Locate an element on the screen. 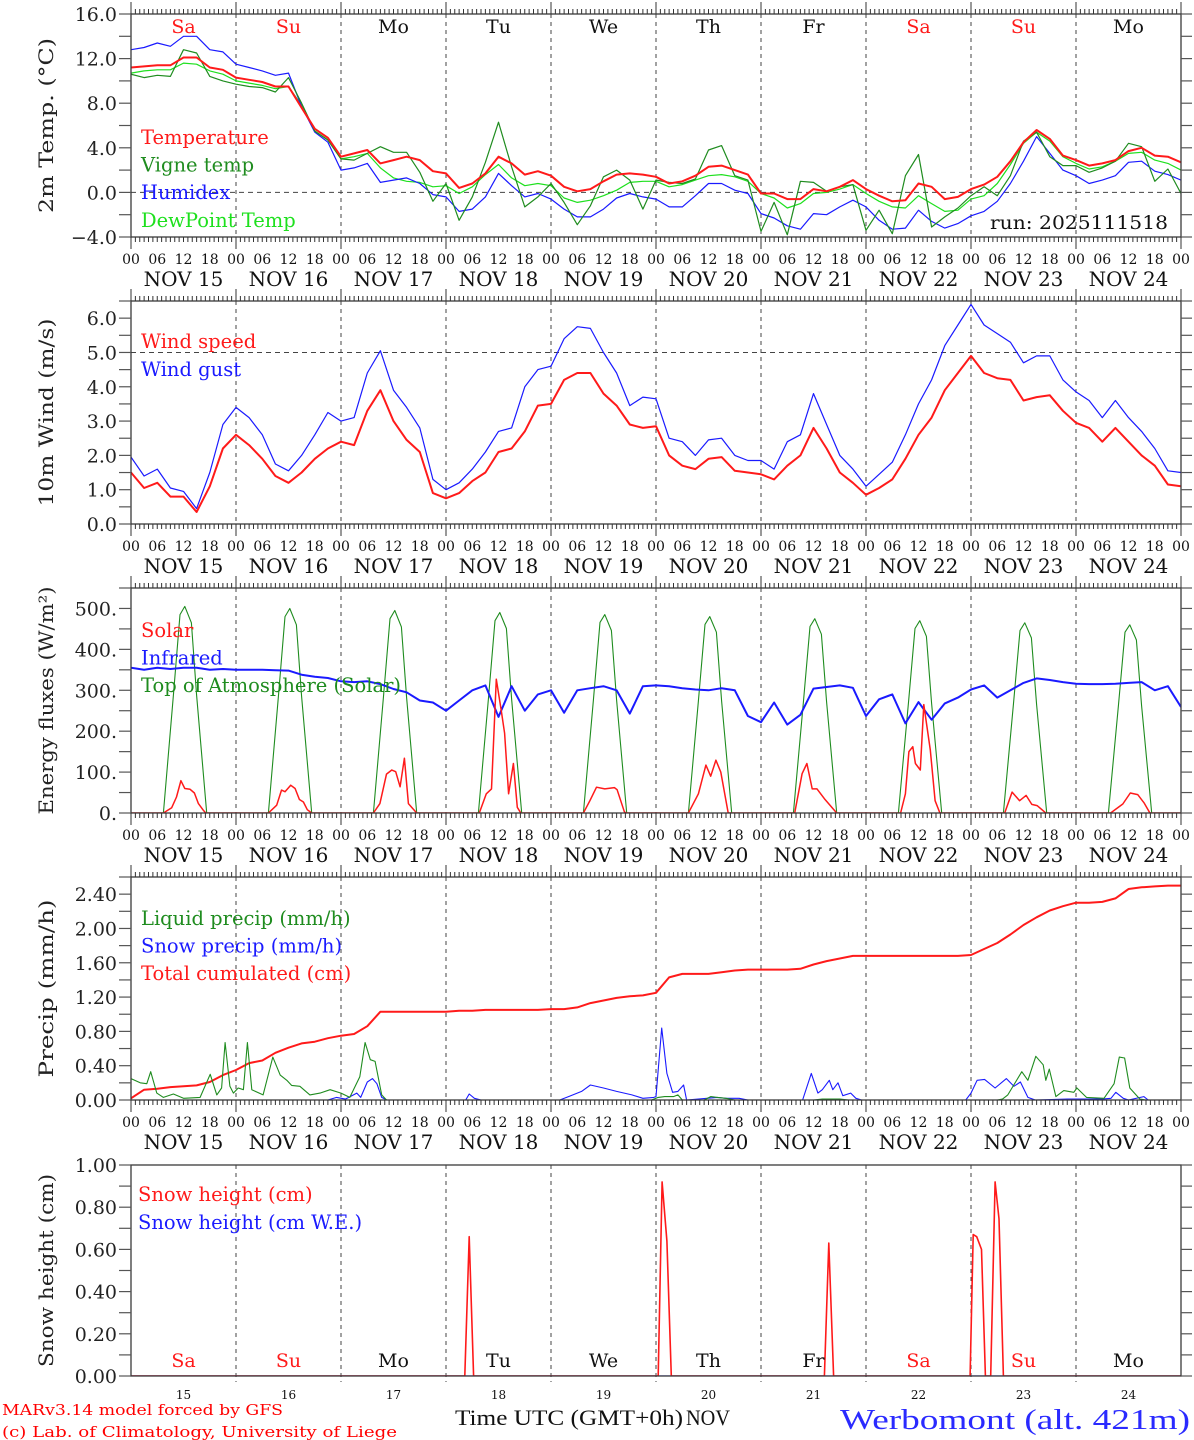 This screenshot has height=1440, width=1194. day-number-label: 22 is located at coordinates (918, 1395).